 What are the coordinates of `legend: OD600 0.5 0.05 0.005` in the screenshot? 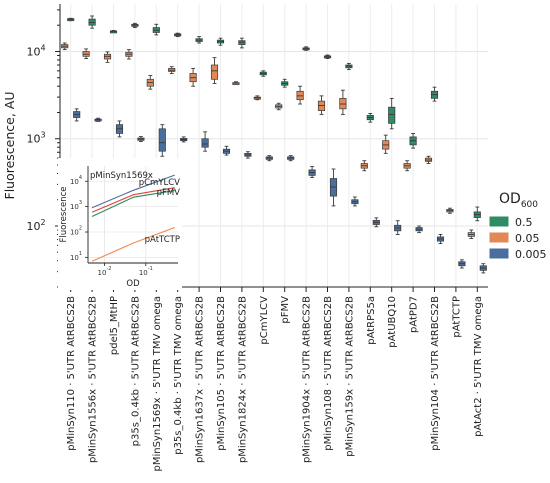 It's located at (518, 226).